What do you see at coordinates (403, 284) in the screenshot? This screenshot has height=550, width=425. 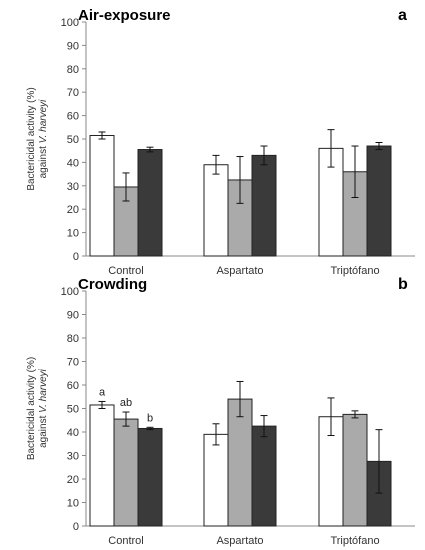 I see `panel-letter: b` at bounding box center [403, 284].